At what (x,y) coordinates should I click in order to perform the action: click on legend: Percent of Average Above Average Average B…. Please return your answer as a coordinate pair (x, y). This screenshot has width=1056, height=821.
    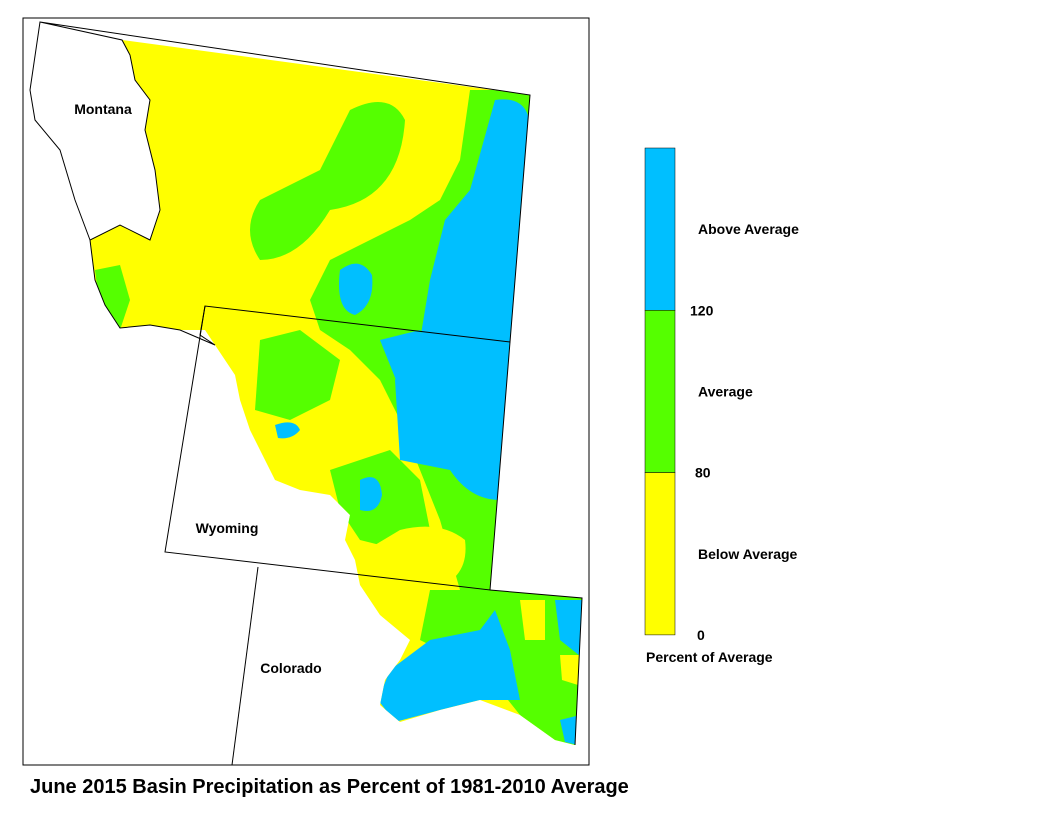
    Looking at the image, I should click on (721, 406).